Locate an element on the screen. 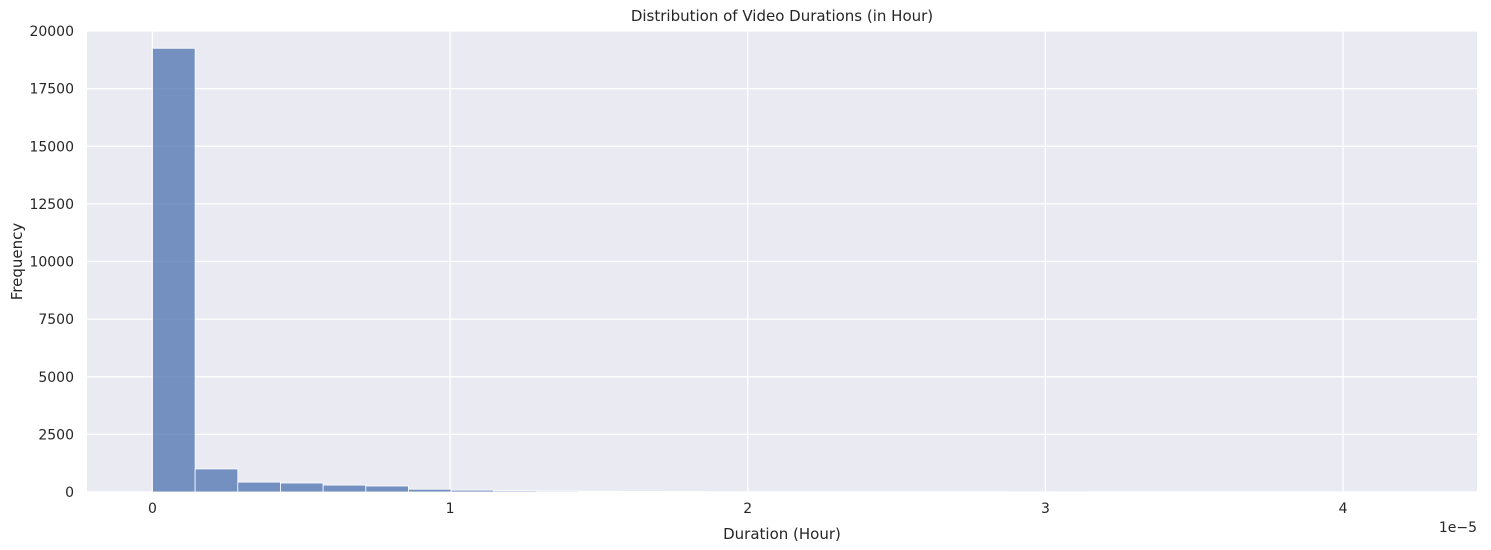  y-tick-label: 7500 is located at coordinates (56, 320).